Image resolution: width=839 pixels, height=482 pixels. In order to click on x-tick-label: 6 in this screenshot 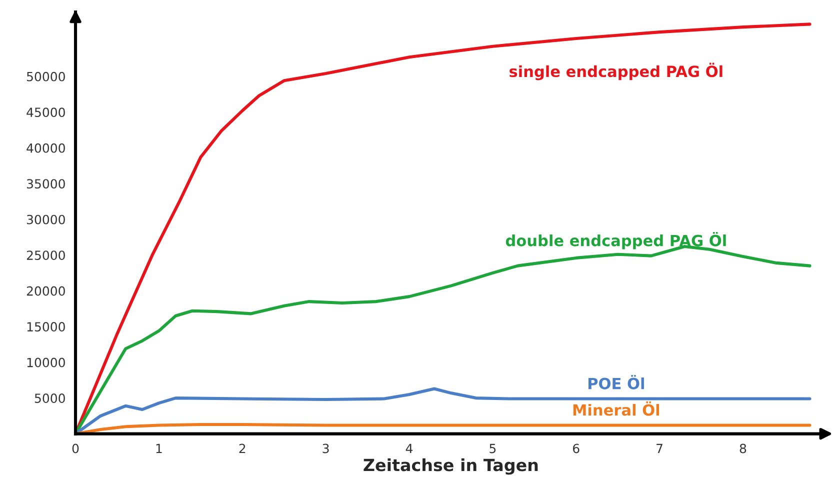, I will do `click(576, 449)`.